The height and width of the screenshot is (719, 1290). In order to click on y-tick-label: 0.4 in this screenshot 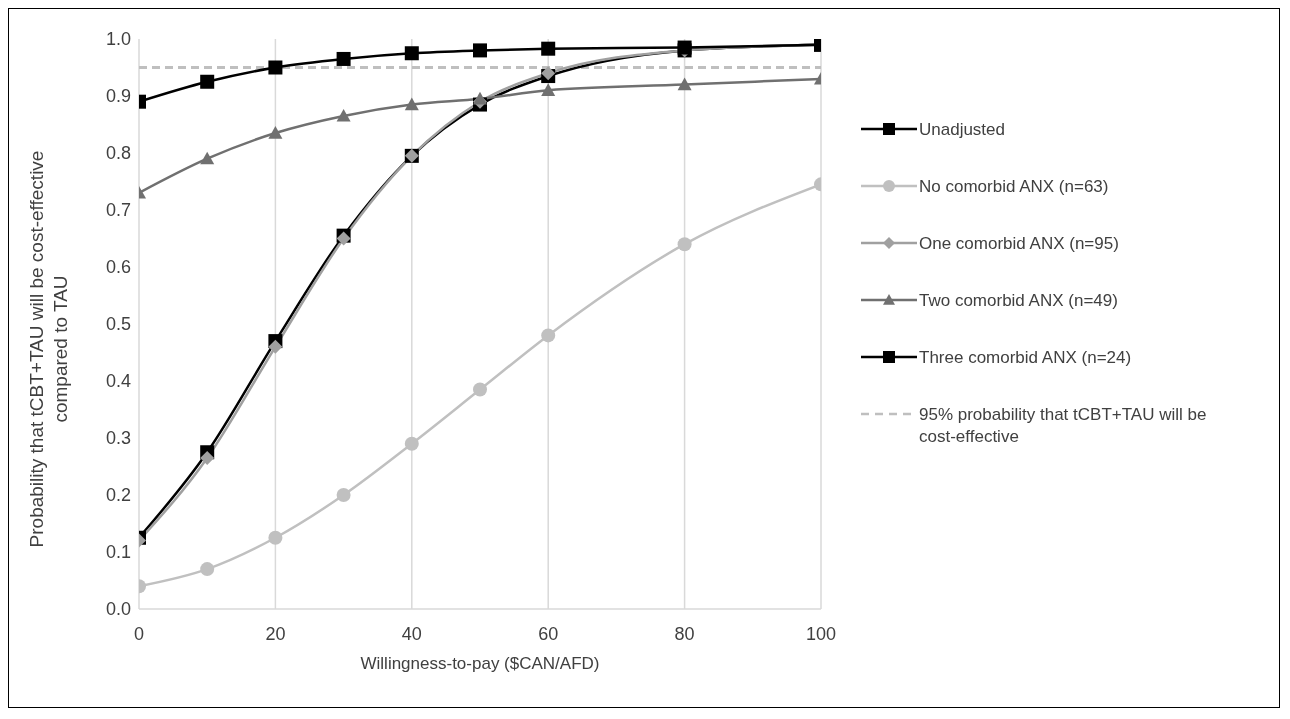, I will do `click(118, 381)`.